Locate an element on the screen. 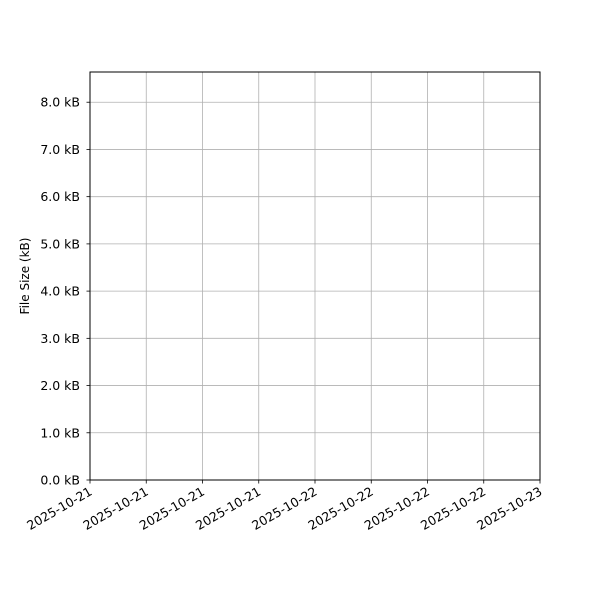 Image resolution: width=600 pixels, height=600 pixels. y-tick-label: 1.0 kB is located at coordinates (60, 432).